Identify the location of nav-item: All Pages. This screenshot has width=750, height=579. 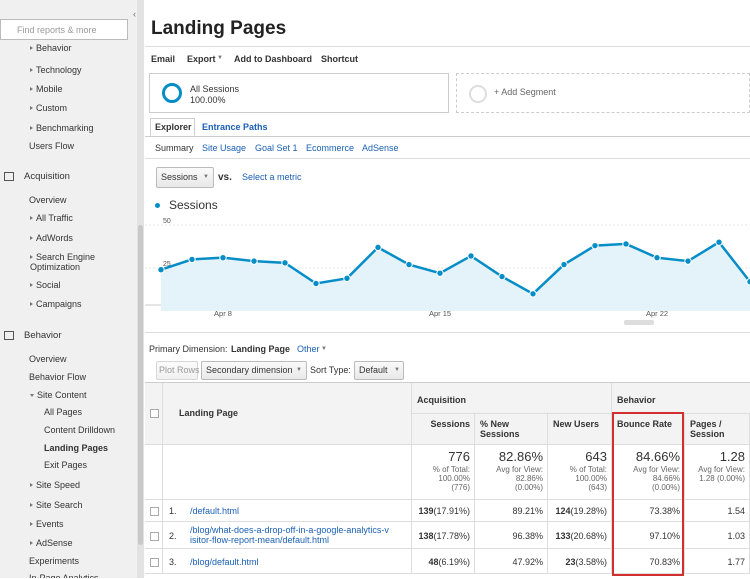
(90, 412).